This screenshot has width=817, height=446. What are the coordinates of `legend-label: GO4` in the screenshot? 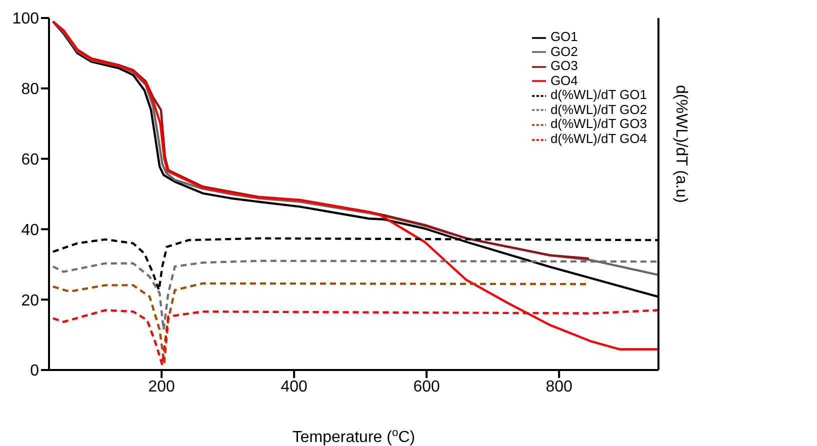 It's located at (564, 80).